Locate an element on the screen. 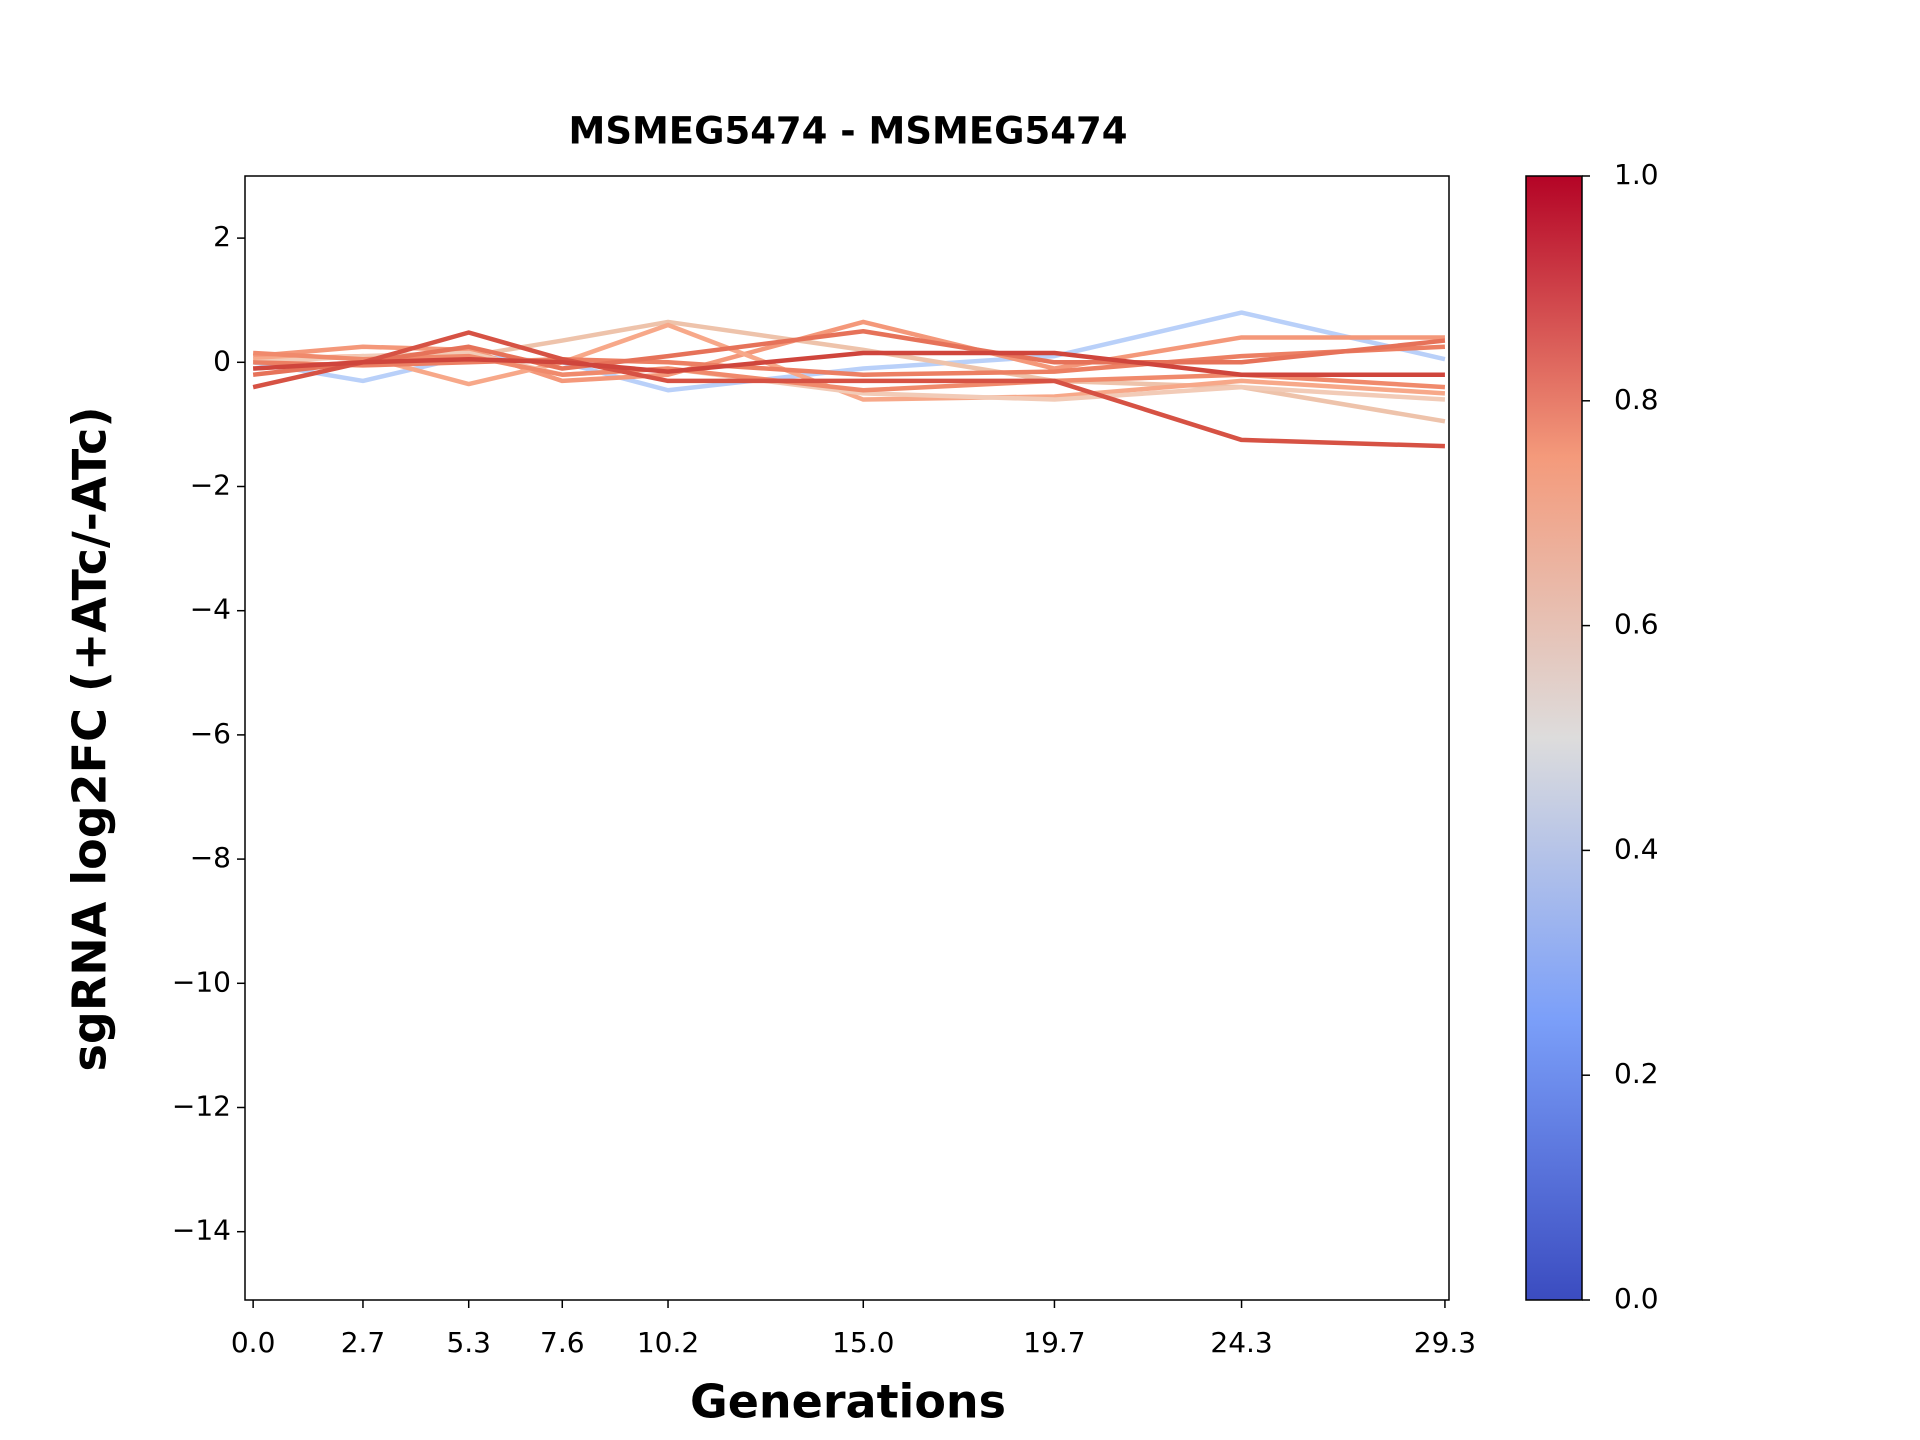  x-tick-label: 24.3 is located at coordinates (1241, 1342).